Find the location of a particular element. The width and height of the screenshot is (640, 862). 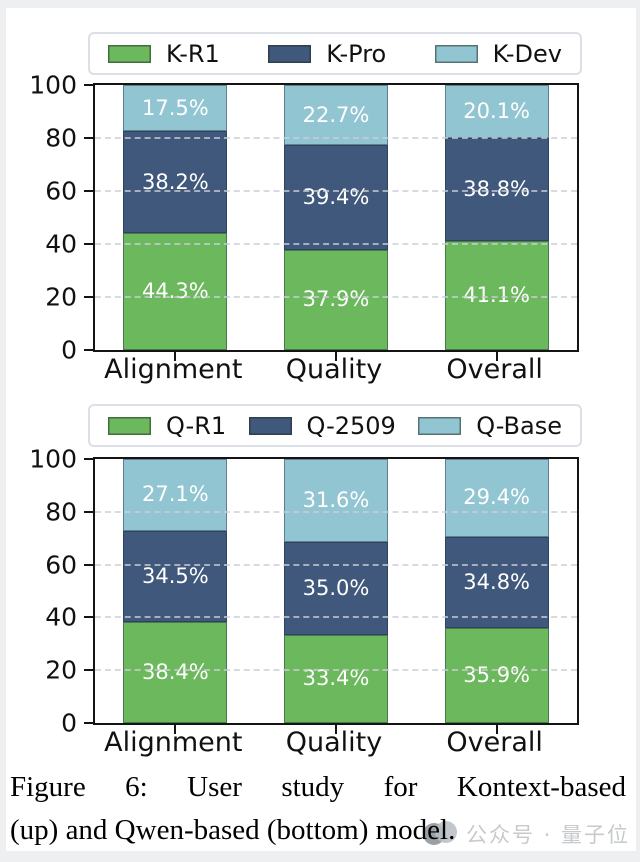

bar-value-label: 37.9% is located at coordinates (336, 299).